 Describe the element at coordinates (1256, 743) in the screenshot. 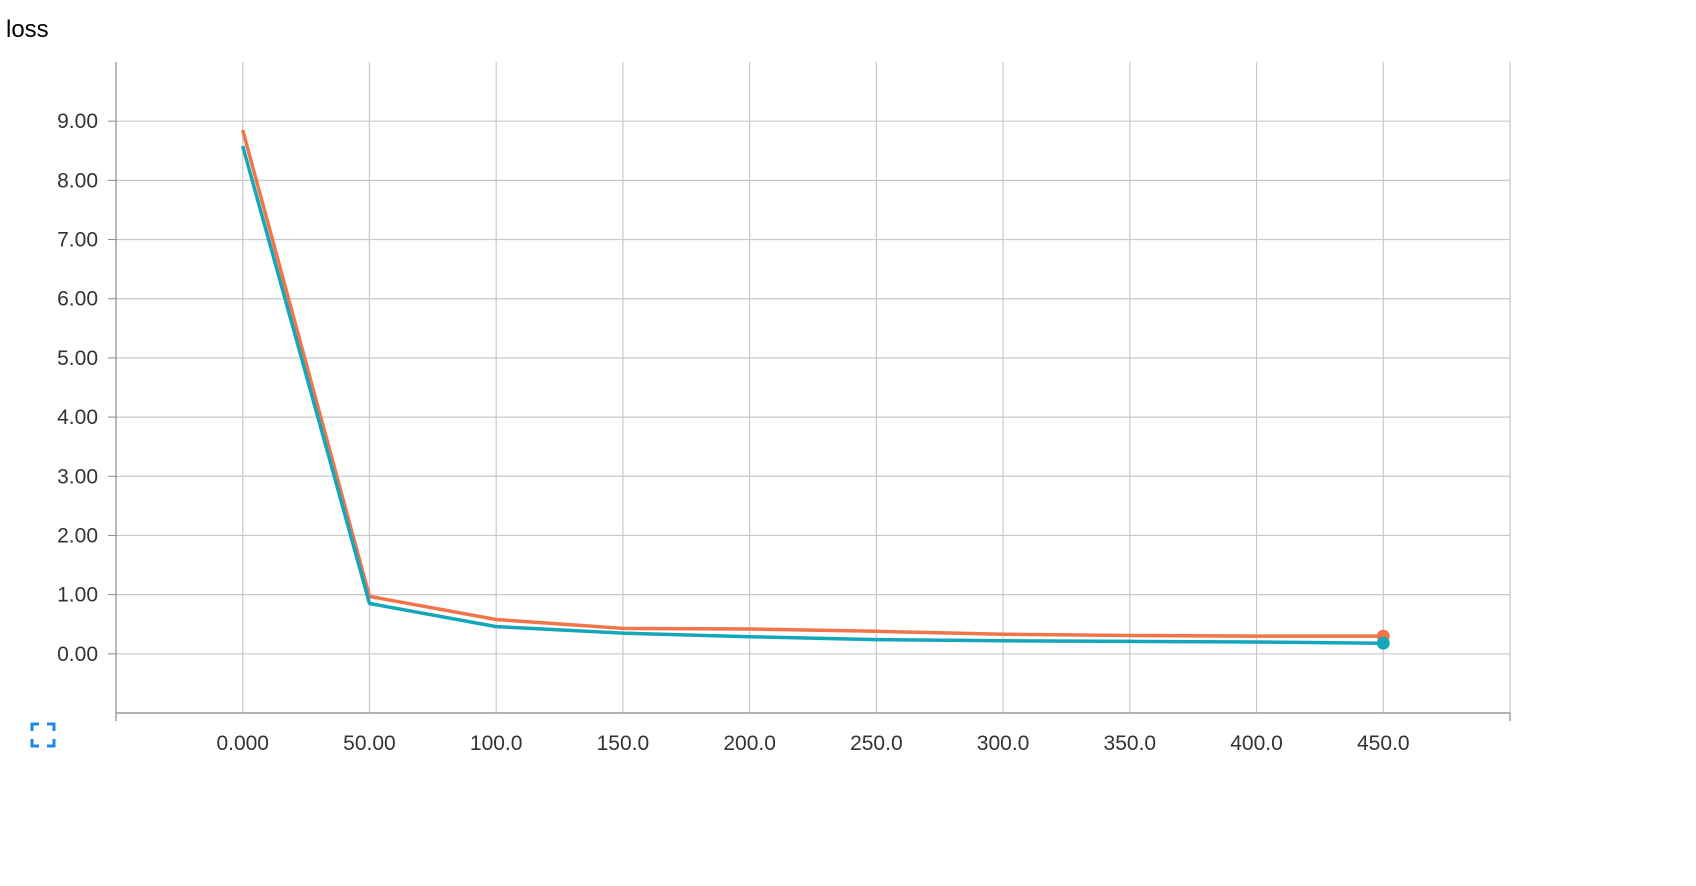

I see `x-tick-label: 400.0` at that location.